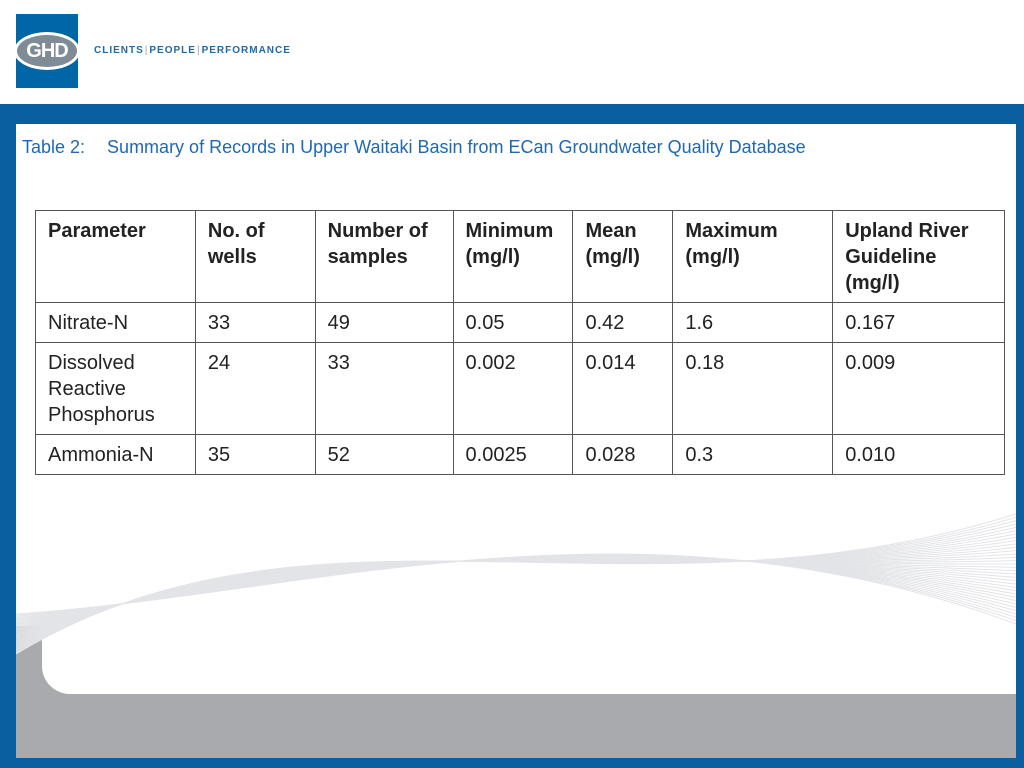 This screenshot has width=1024, height=768. What do you see at coordinates (97, 231) in the screenshot?
I see `header-line: Parameter` at bounding box center [97, 231].